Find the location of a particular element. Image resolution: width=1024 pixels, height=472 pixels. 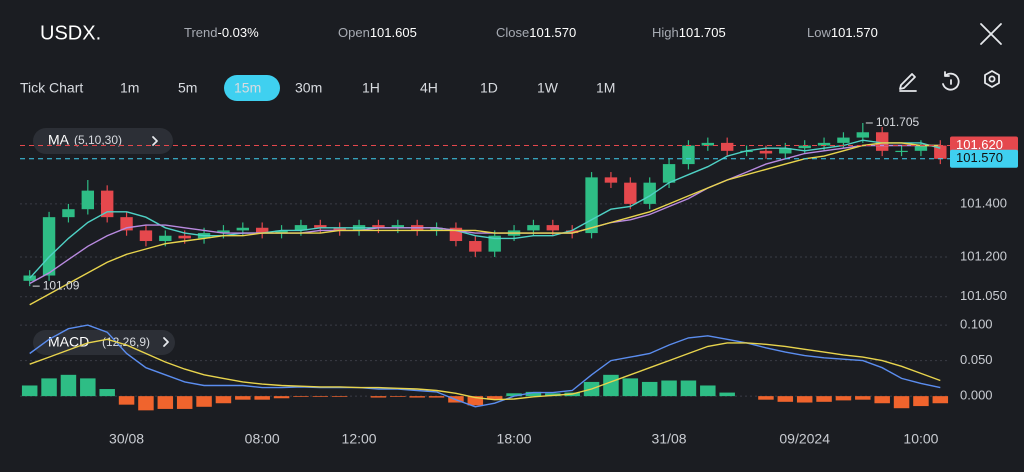

stat: Open101.605 is located at coordinates (377, 32).